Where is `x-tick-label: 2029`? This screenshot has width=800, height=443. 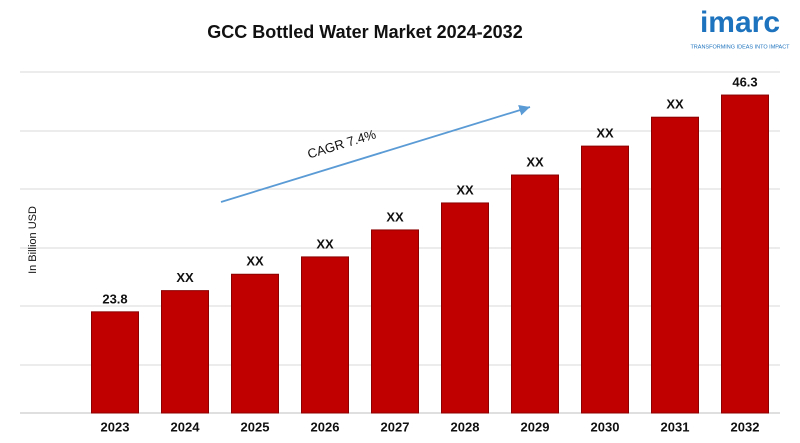 x-tick-label: 2029 is located at coordinates (535, 426).